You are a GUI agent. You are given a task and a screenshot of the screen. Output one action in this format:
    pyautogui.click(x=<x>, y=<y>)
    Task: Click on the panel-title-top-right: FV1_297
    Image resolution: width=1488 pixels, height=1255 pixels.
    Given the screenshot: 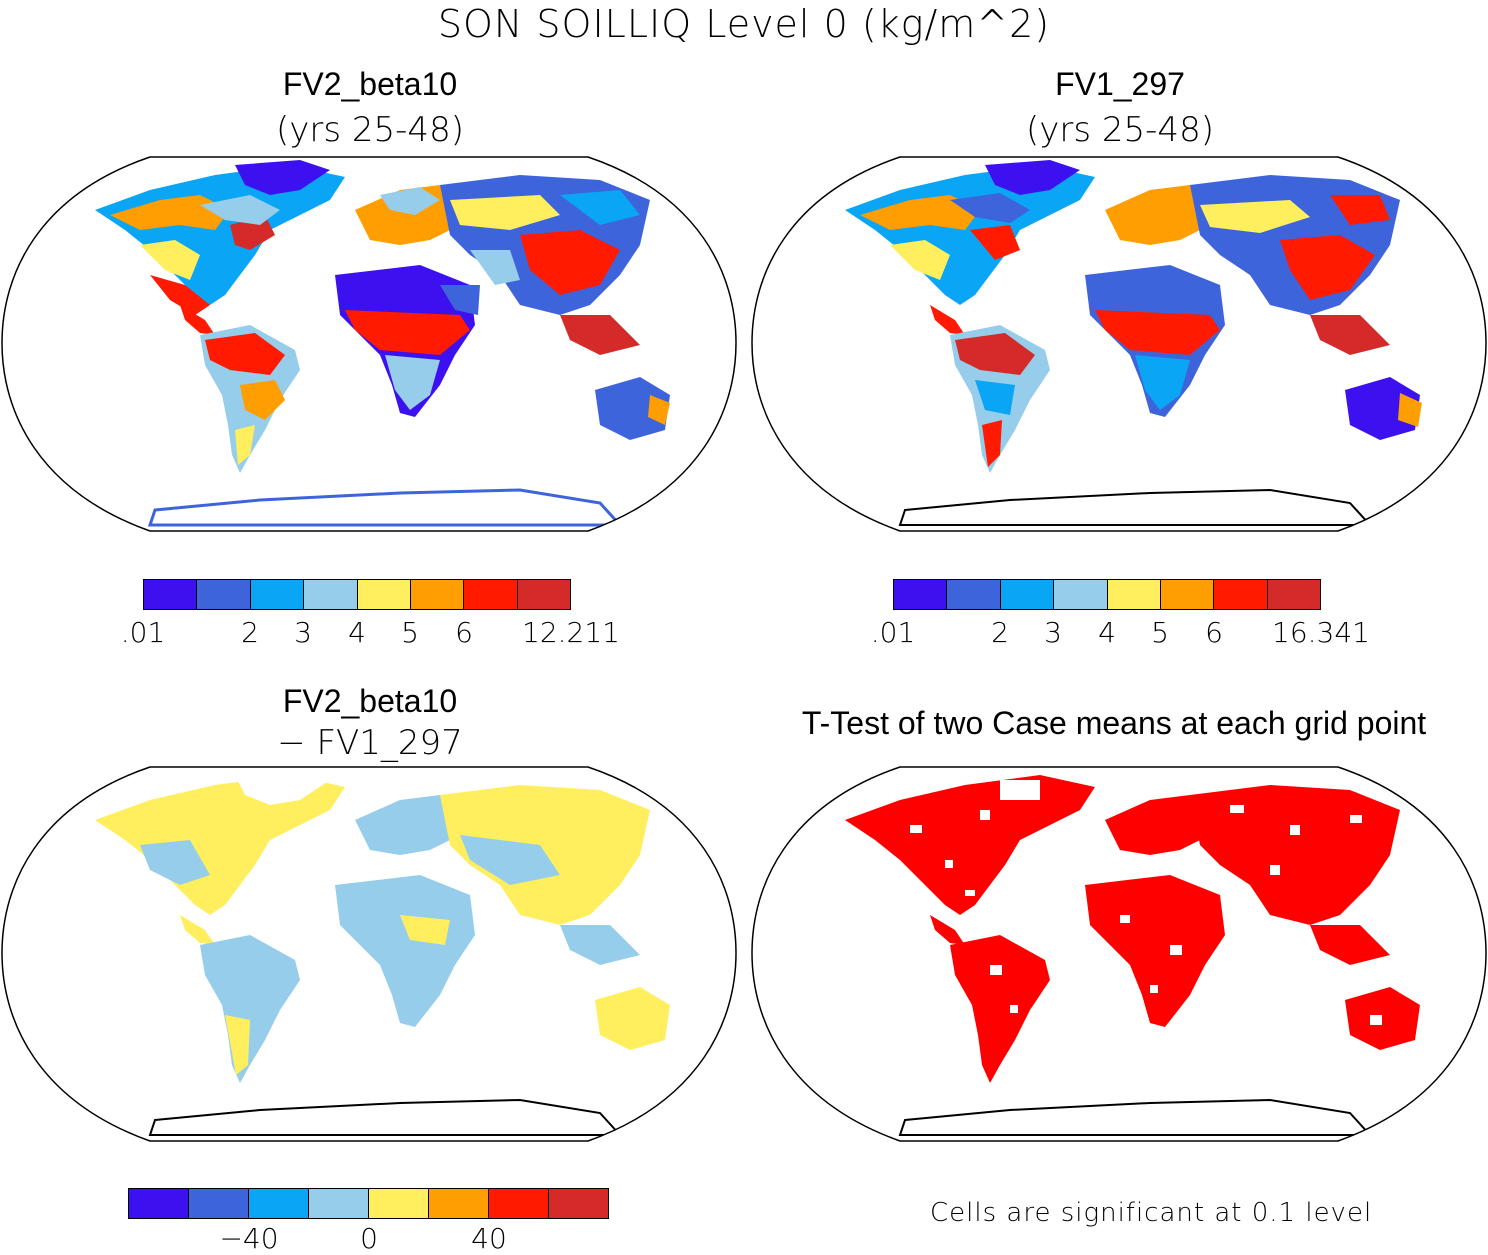 What is the action you would take?
    pyautogui.click(x=1120, y=84)
    